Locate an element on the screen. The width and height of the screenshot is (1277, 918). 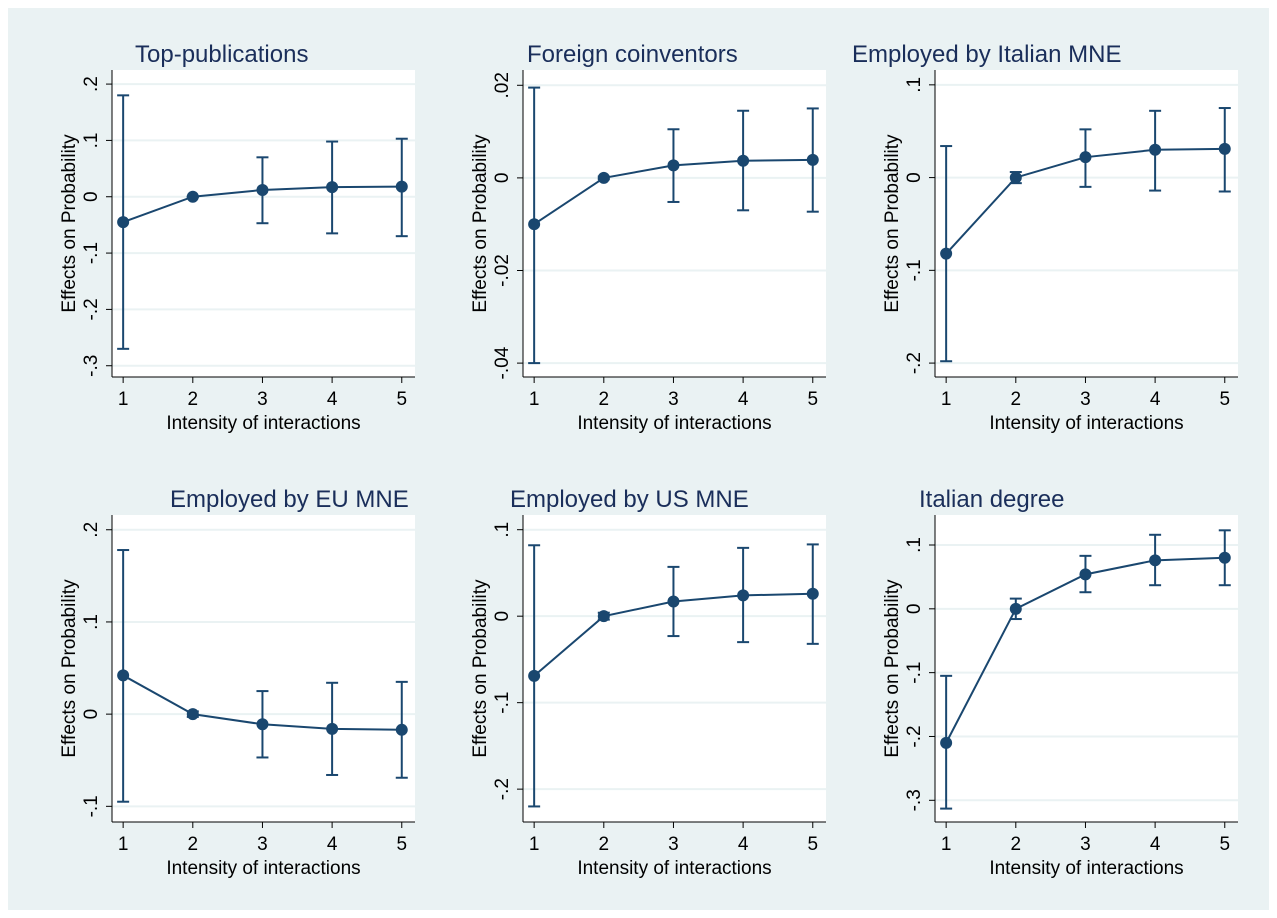
y-tick-label: -.3 is located at coordinates (914, 800).